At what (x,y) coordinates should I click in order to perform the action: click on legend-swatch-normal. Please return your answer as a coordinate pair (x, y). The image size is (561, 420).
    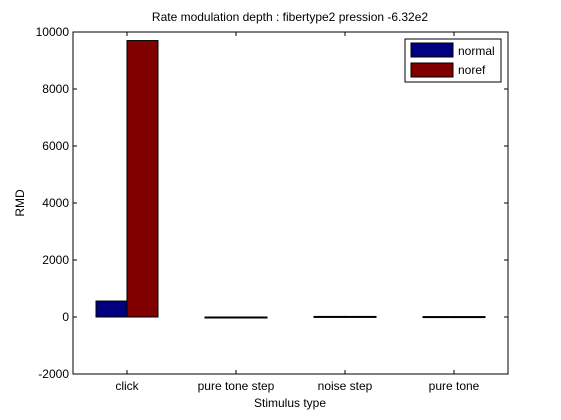
    Looking at the image, I should click on (432, 50).